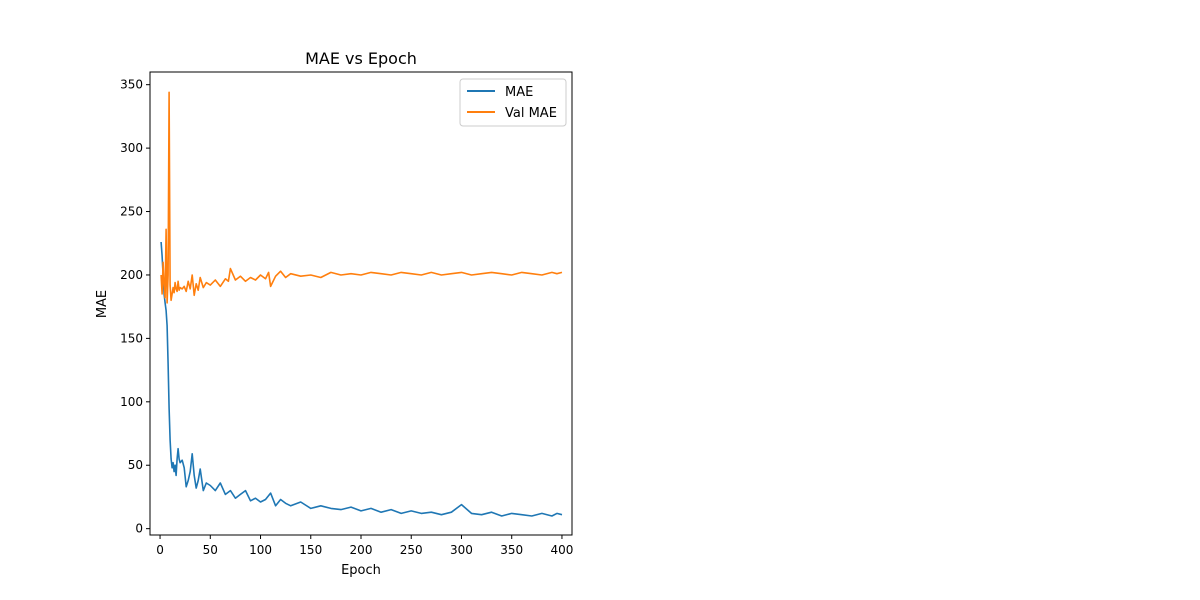  What do you see at coordinates (361, 570) in the screenshot?
I see `x-axis-label: Epoch` at bounding box center [361, 570].